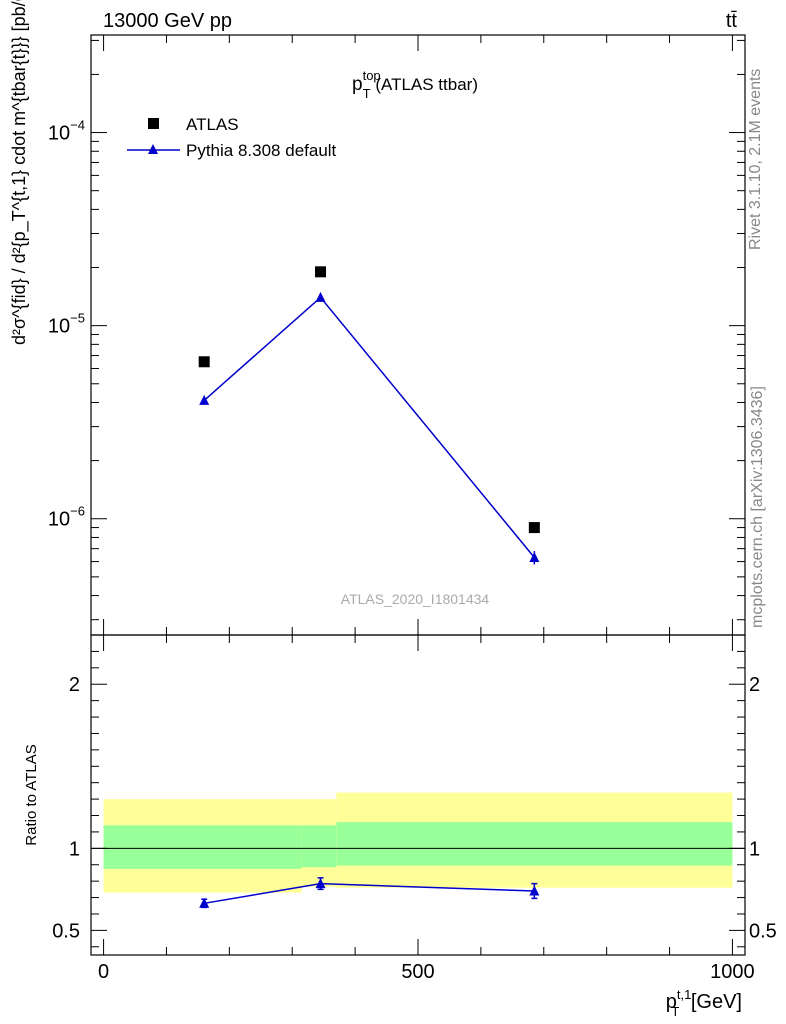 This screenshot has height=1024, width=786. What do you see at coordinates (754, 685) in the screenshot?
I see `ratio-y-tick-label-right: 2` at bounding box center [754, 685].